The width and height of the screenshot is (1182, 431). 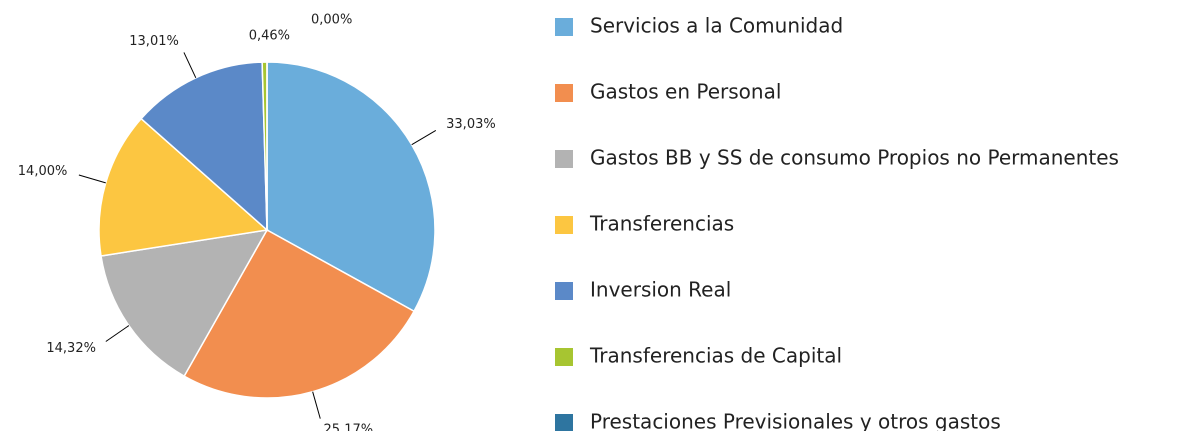 What do you see at coordinates (331, 20) in the screenshot?
I see `data-label: 0,00%` at bounding box center [331, 20].